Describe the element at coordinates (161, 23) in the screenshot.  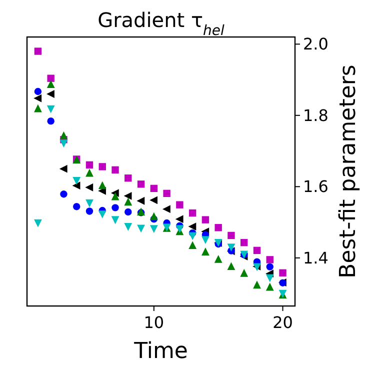
I see `chart-title: Gradient τ$_{hel}$` at that location.